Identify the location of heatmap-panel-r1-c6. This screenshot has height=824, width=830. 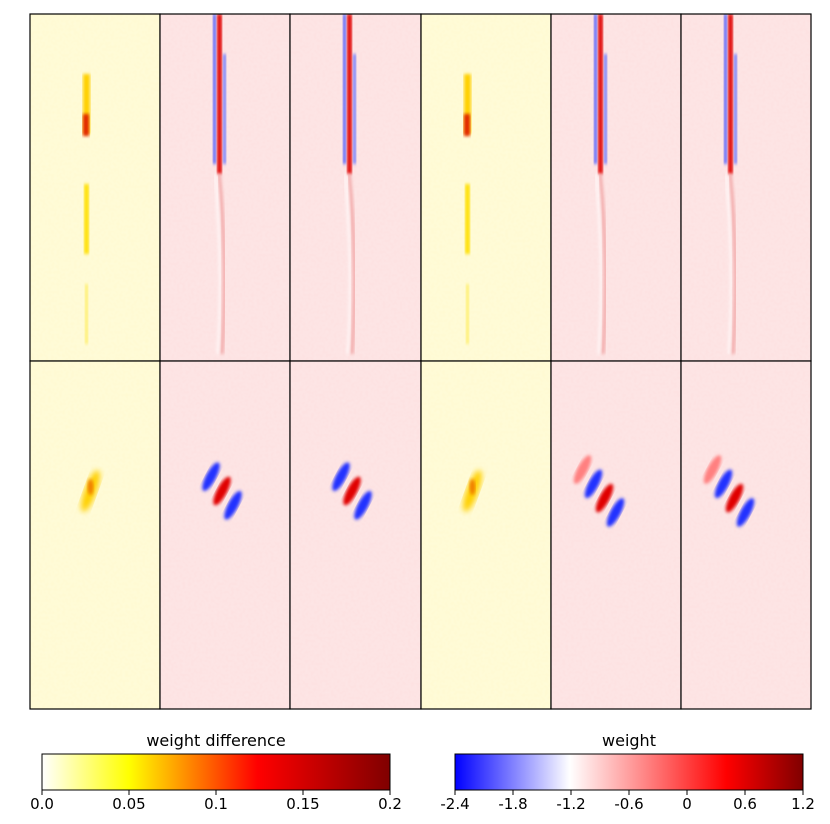
(746, 187).